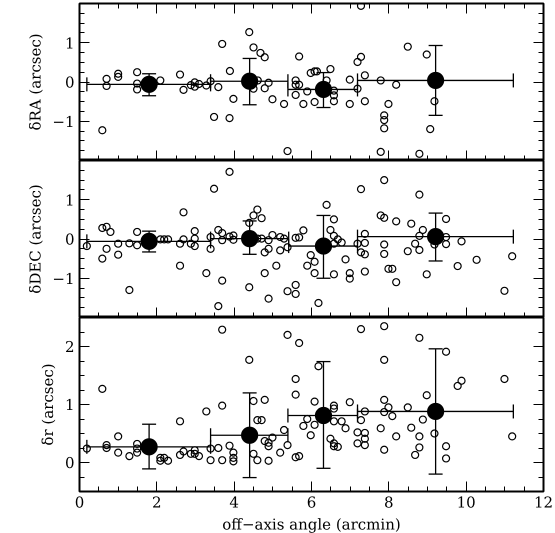 The width and height of the screenshot is (555, 533). Describe the element at coordinates (234, 503) in the screenshot. I see `x-tick-label: 4` at that location.